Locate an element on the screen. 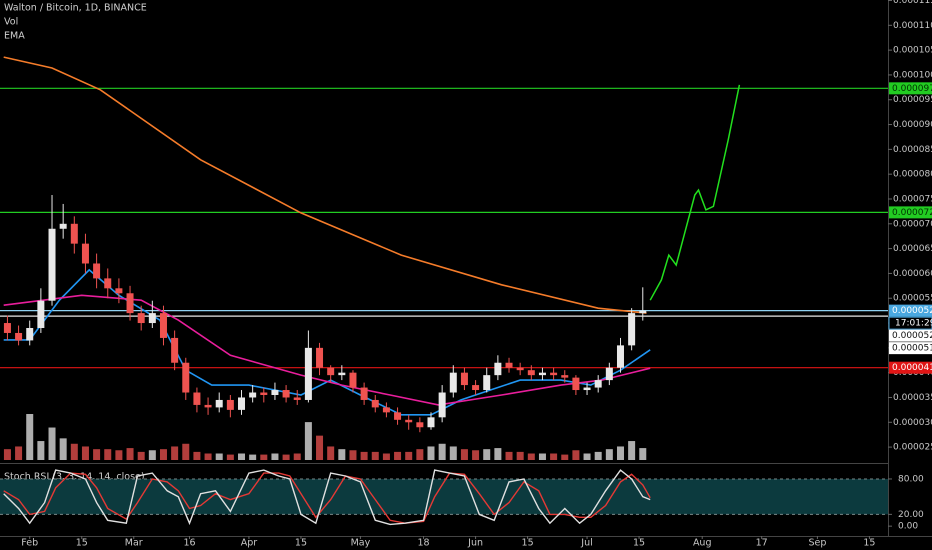  price-label: 0.0000514 is located at coordinates (912, 349).